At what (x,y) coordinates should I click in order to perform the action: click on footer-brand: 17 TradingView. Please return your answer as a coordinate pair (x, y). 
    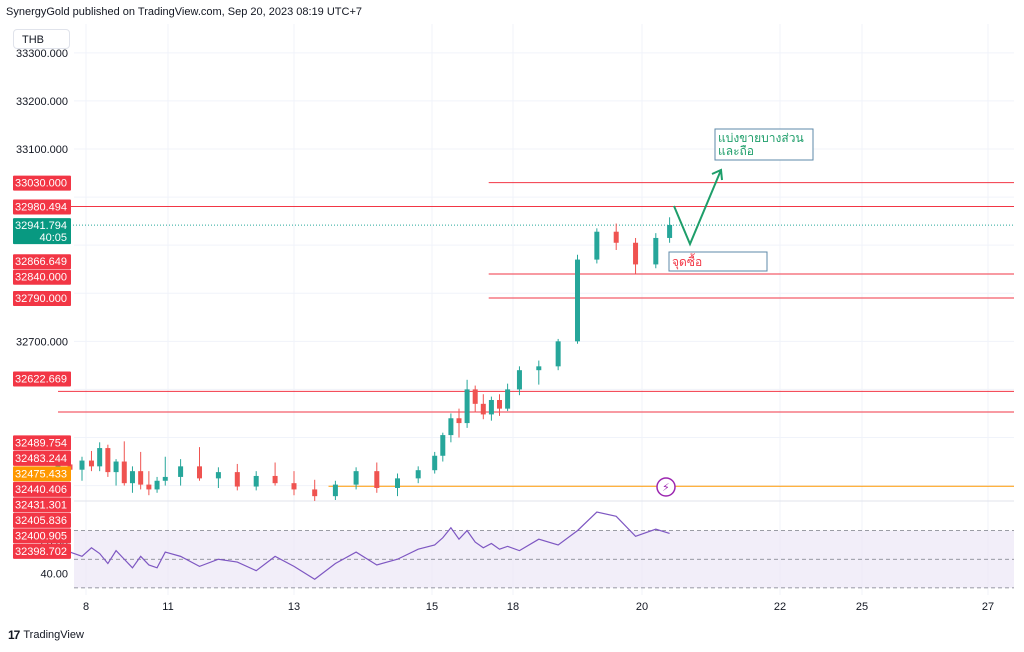
    Looking at the image, I should click on (46, 635).